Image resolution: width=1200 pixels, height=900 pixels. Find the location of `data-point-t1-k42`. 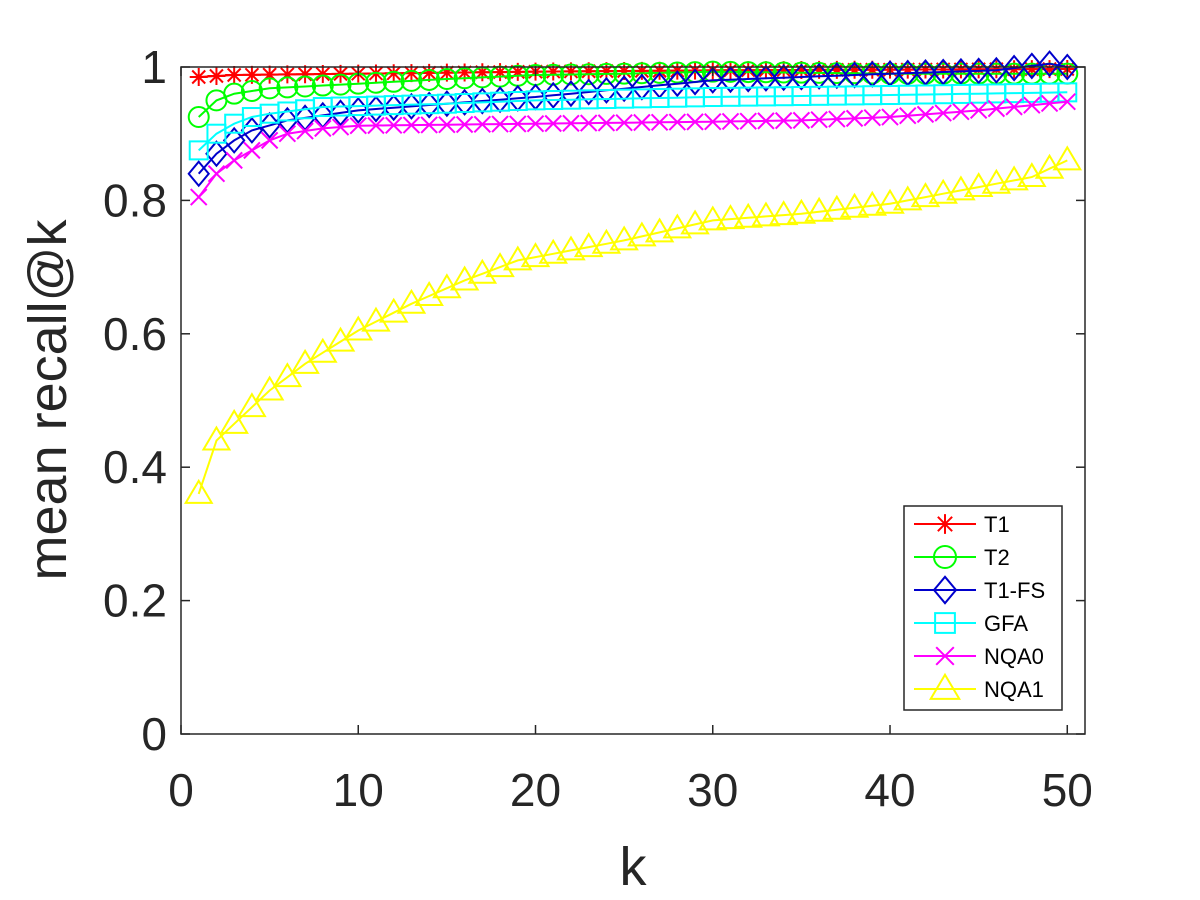

data-point-t1-k42 is located at coordinates (925, 69).